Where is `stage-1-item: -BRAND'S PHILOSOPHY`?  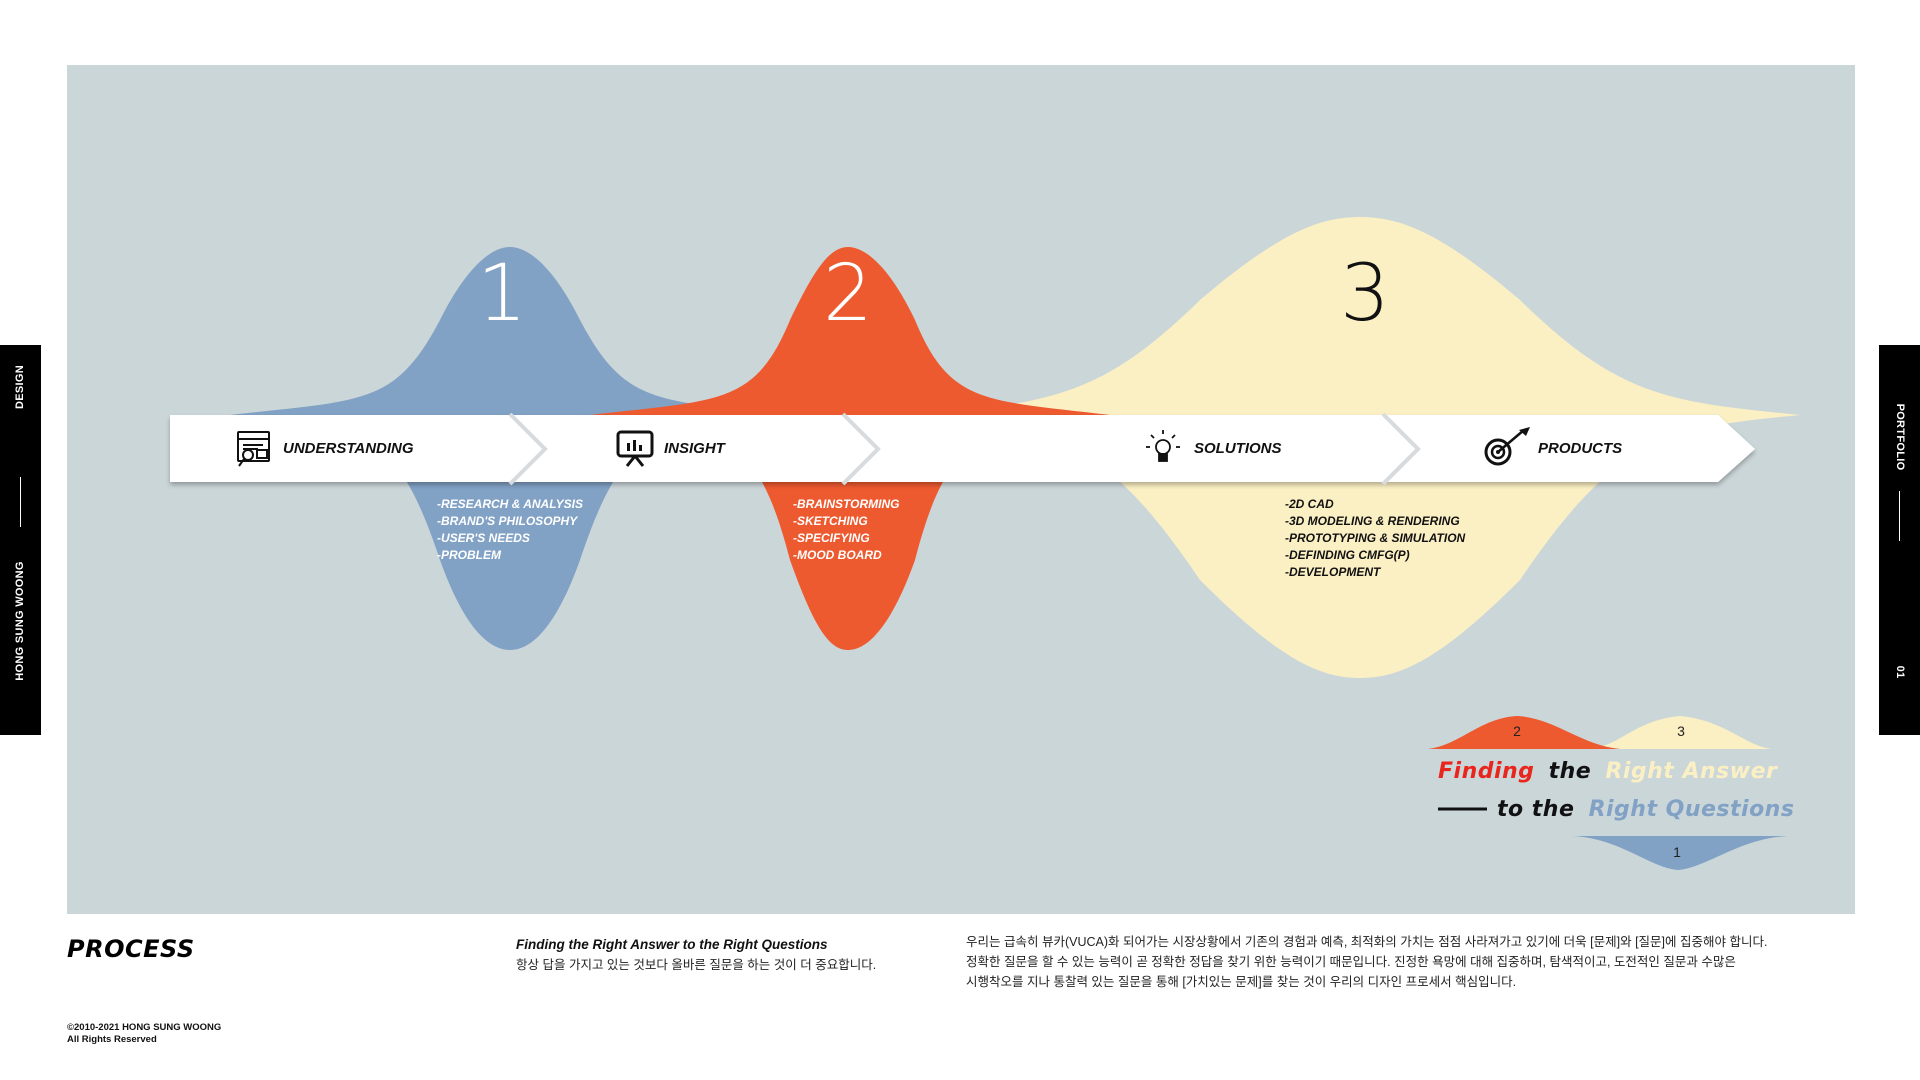
stage-1-item: -BRAND'S PHILOSOPHY is located at coordinates (507, 521).